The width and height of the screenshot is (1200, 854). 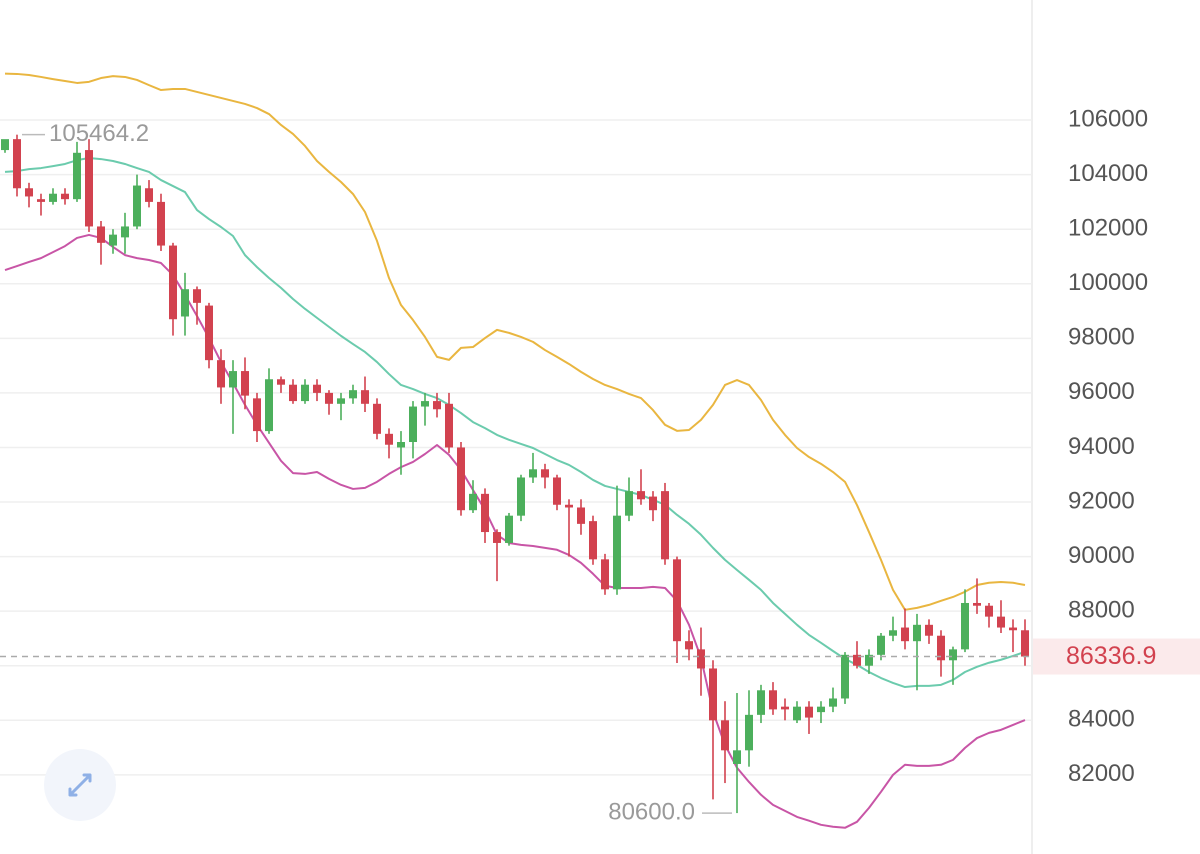 What do you see at coordinates (1108, 282) in the screenshot?
I see `y-tick-label: 100000` at bounding box center [1108, 282].